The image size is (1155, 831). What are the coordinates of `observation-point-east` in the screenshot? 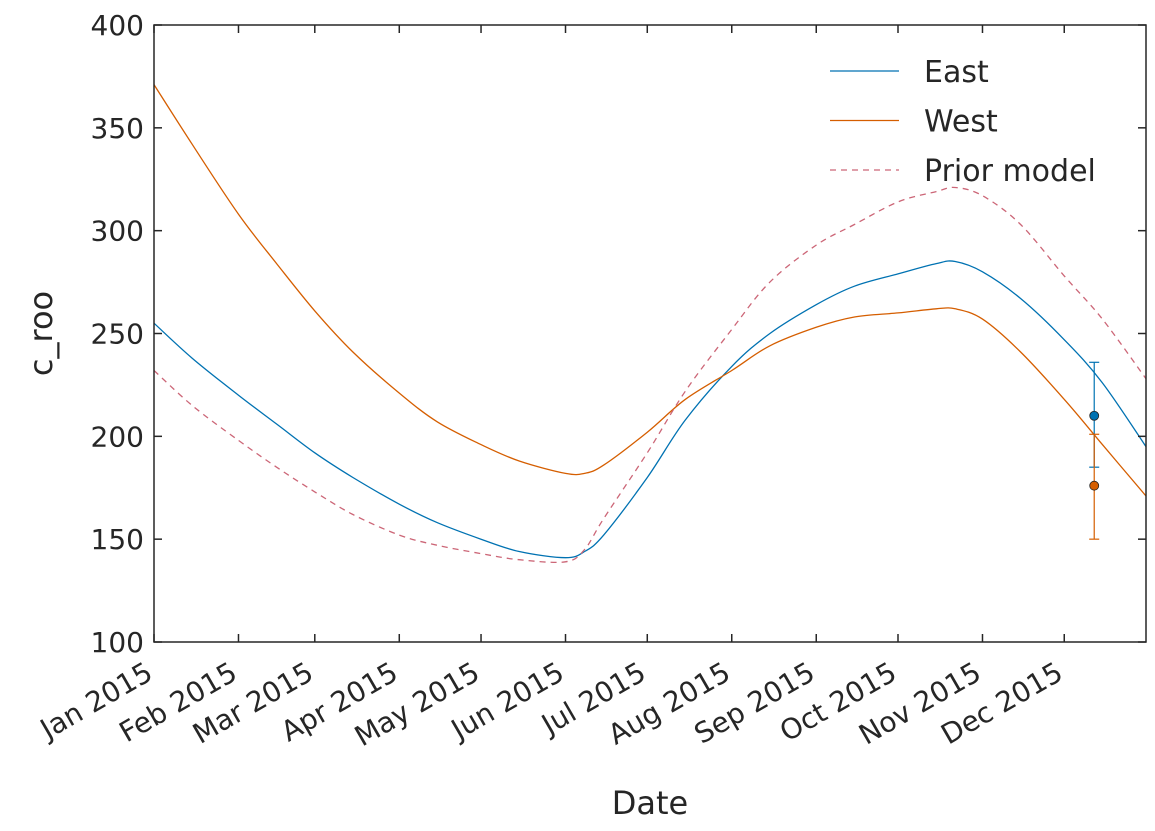 It's located at (1094, 415).